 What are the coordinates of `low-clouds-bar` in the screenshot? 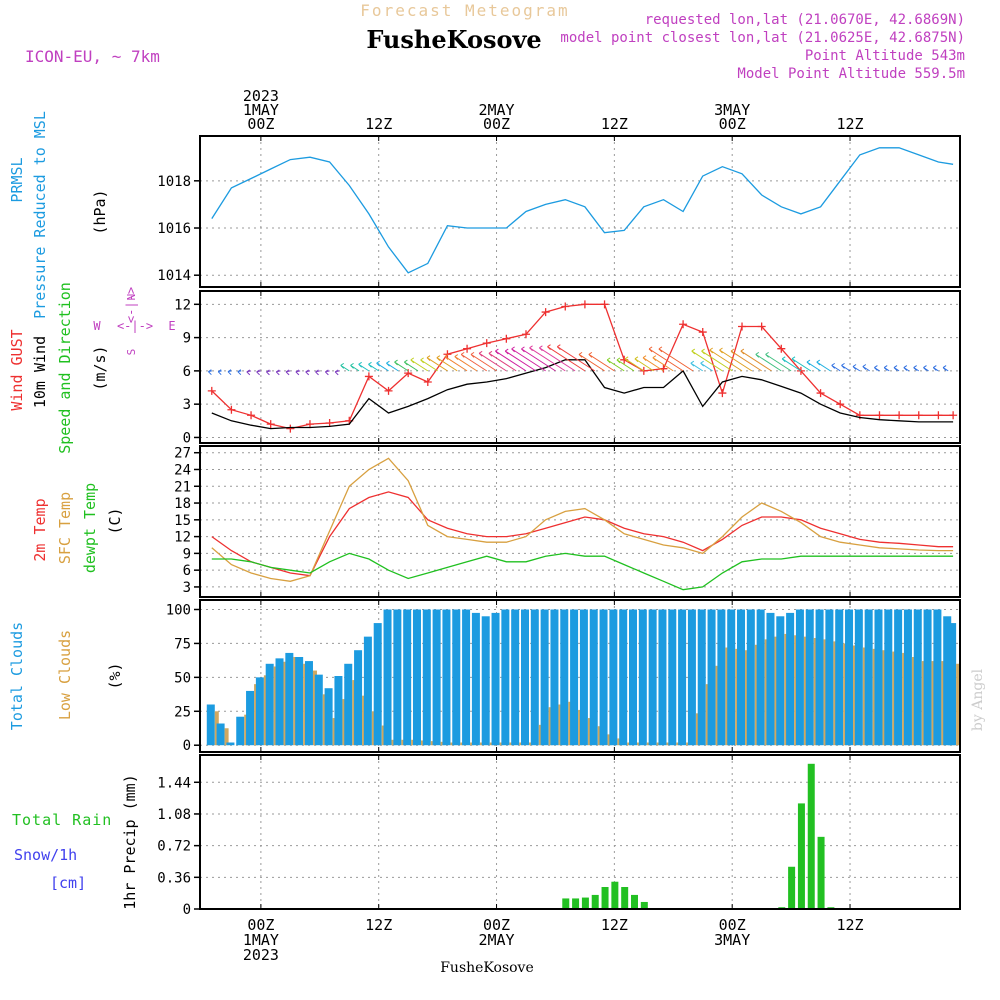 It's located at (958, 704).